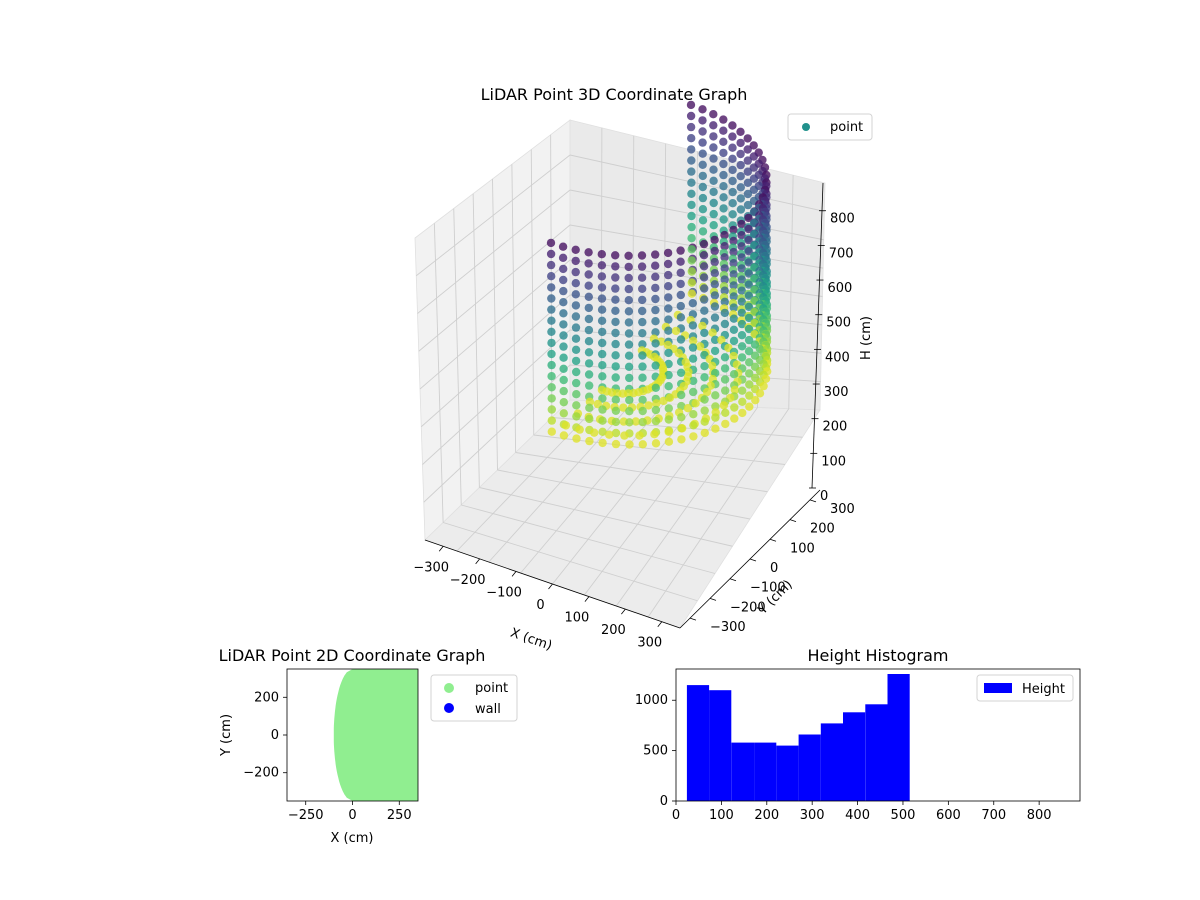 The image size is (1200, 900). Describe the element at coordinates (266, 697) in the screenshot. I see `y-tick-label-2d: 200` at that location.